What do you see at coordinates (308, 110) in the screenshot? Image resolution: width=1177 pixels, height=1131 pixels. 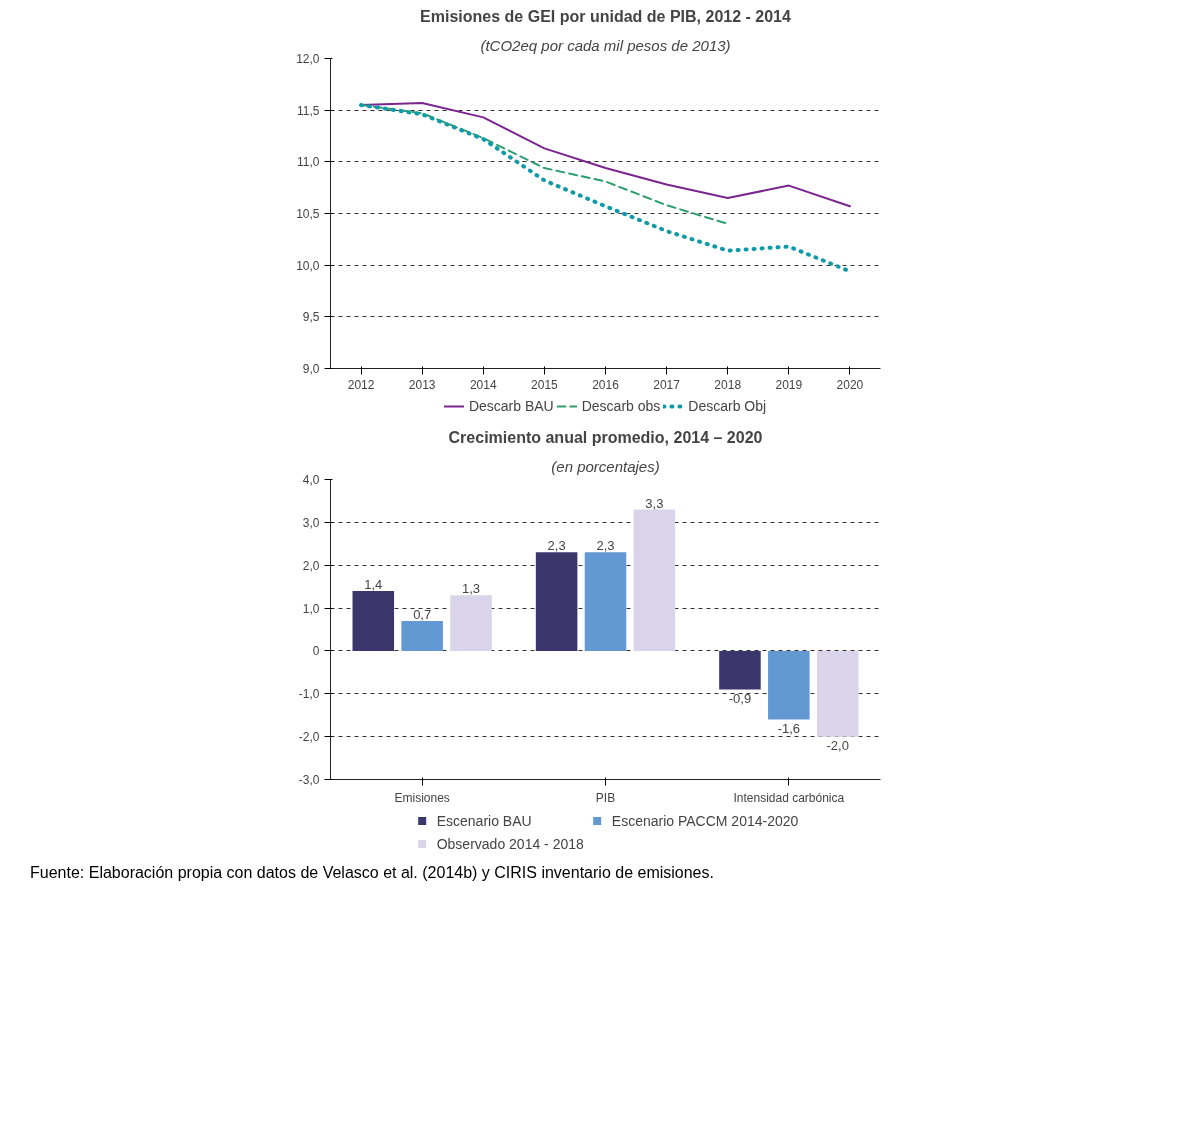 I see `y-tick-label: 11,5` at bounding box center [308, 110].